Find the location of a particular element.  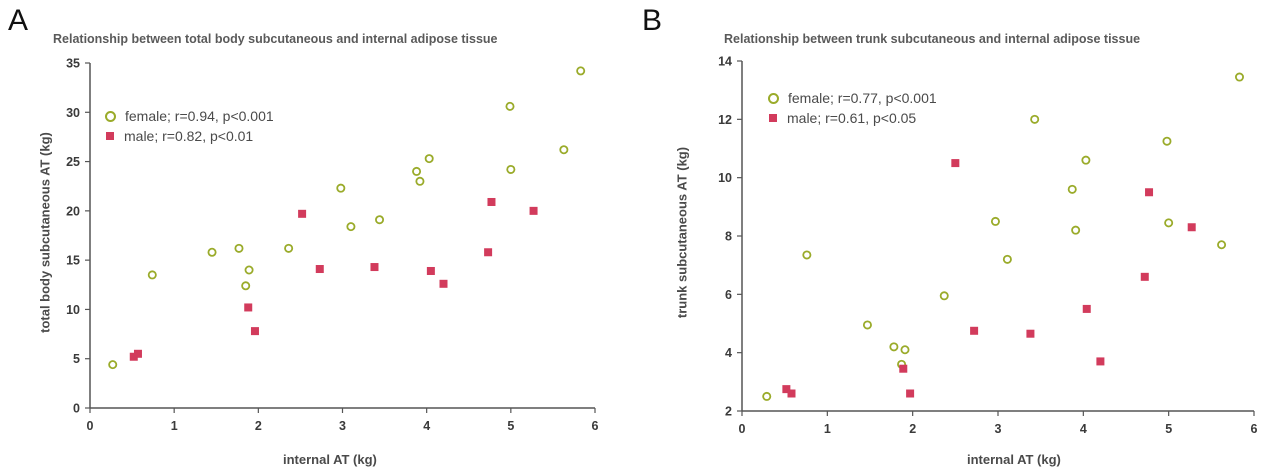

y-tick-label: 4 is located at coordinates (728, 353).